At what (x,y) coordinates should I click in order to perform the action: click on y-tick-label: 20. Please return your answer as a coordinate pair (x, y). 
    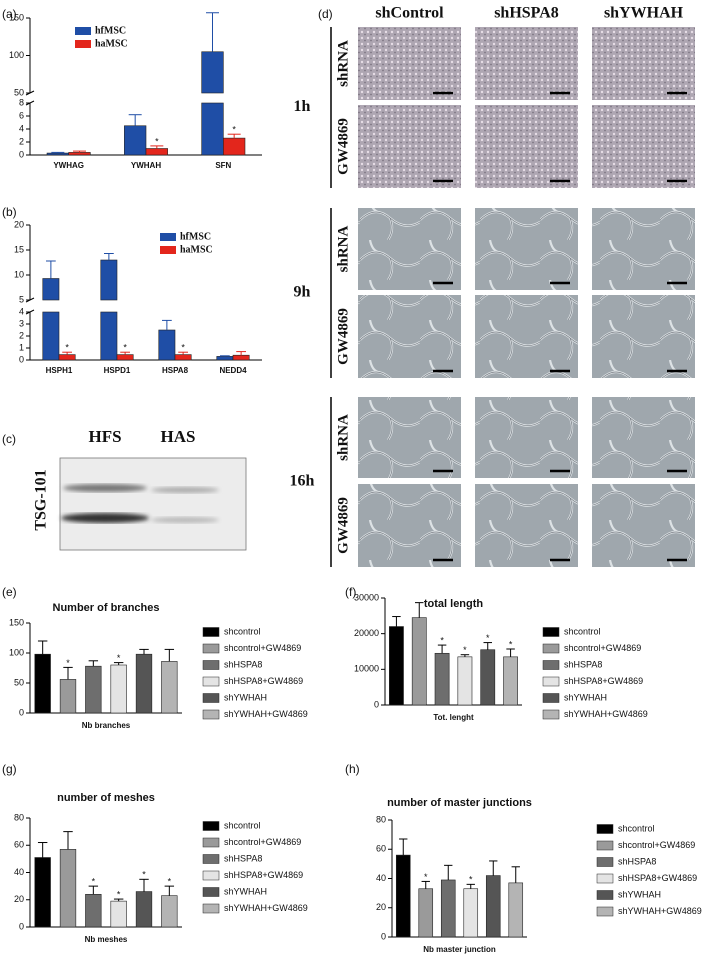
    Looking at the image, I should click on (19, 224).